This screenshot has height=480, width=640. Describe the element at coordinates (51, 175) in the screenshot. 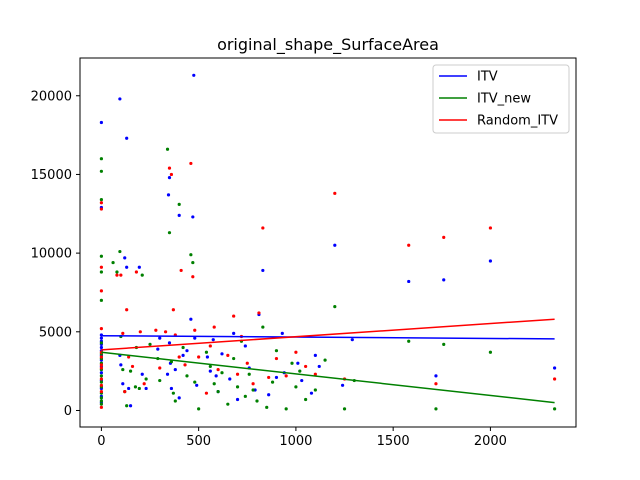

I see `y-tick-label: 15000` at that location.